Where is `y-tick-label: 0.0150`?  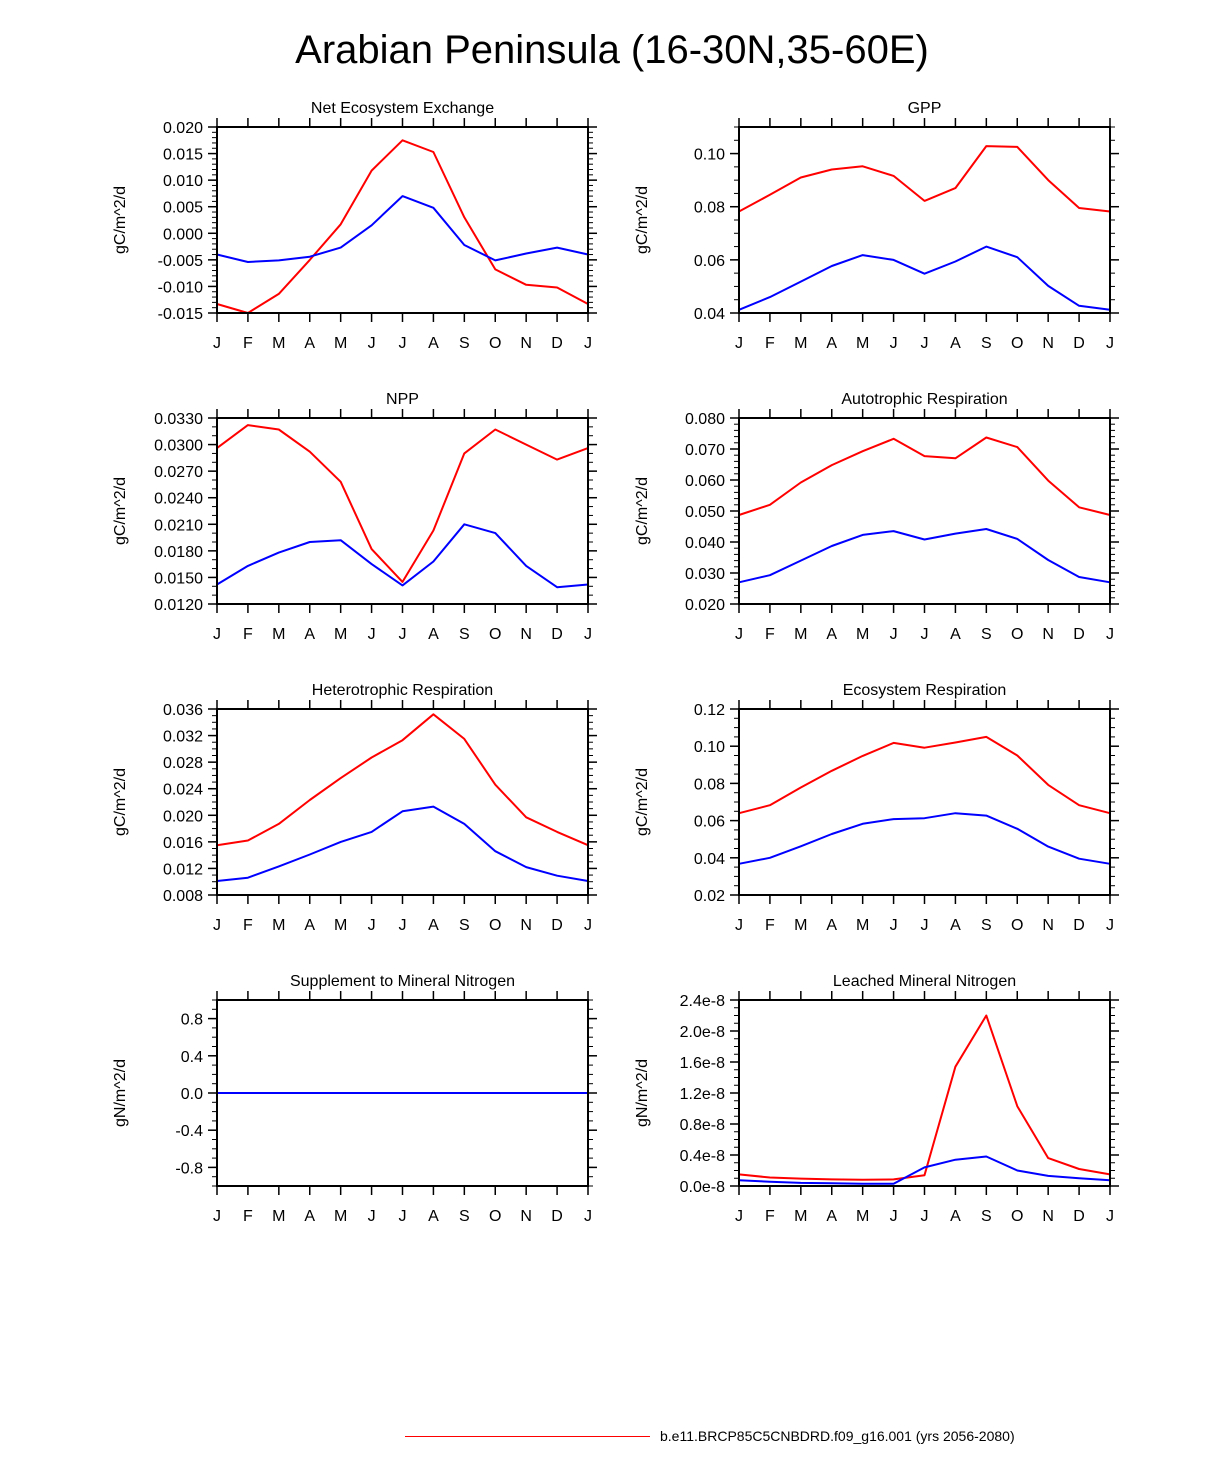
y-tick-label: 0.0150 is located at coordinates (178, 578).